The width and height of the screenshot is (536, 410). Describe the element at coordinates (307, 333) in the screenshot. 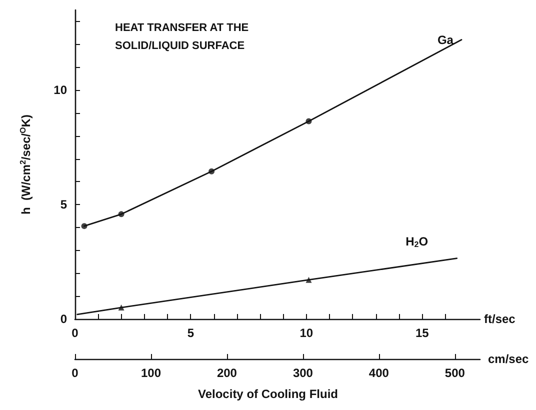

I see `x-tick-label: 10` at that location.